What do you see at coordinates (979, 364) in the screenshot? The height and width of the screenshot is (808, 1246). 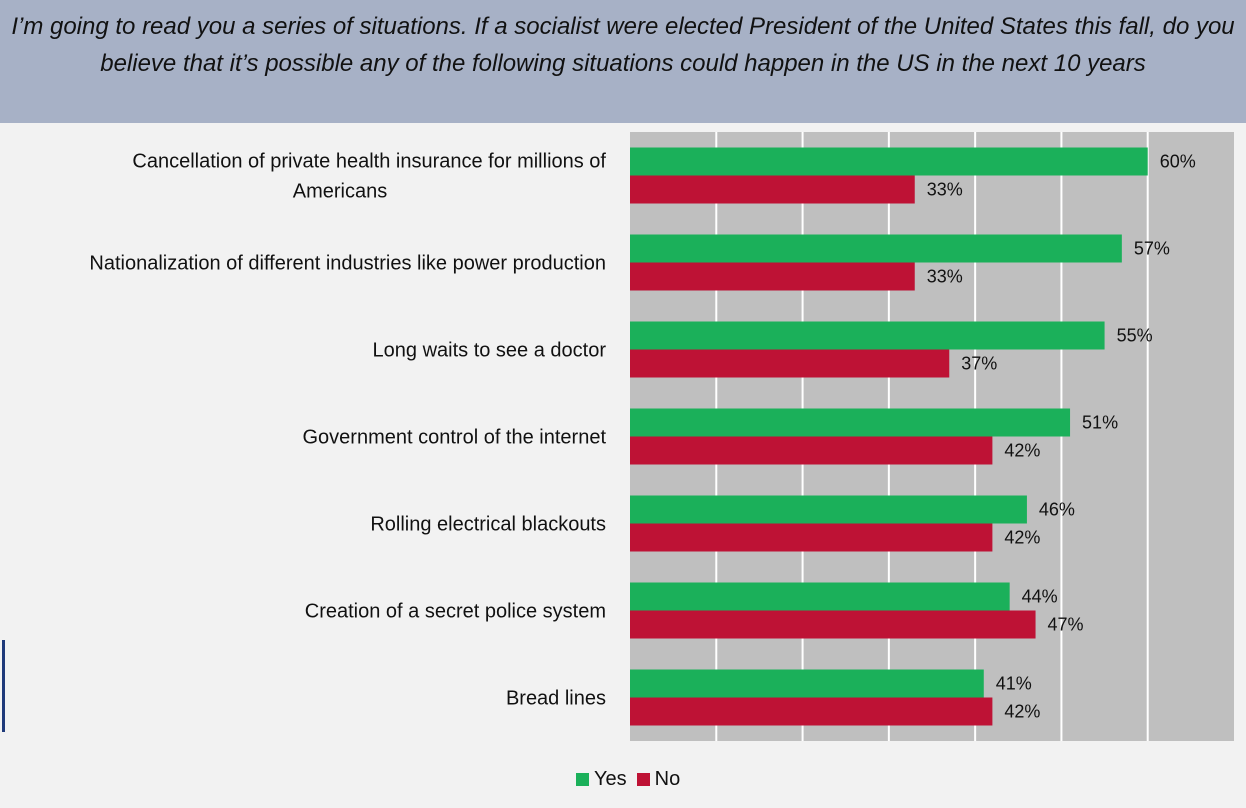 I see `data-label: 37%` at bounding box center [979, 364].